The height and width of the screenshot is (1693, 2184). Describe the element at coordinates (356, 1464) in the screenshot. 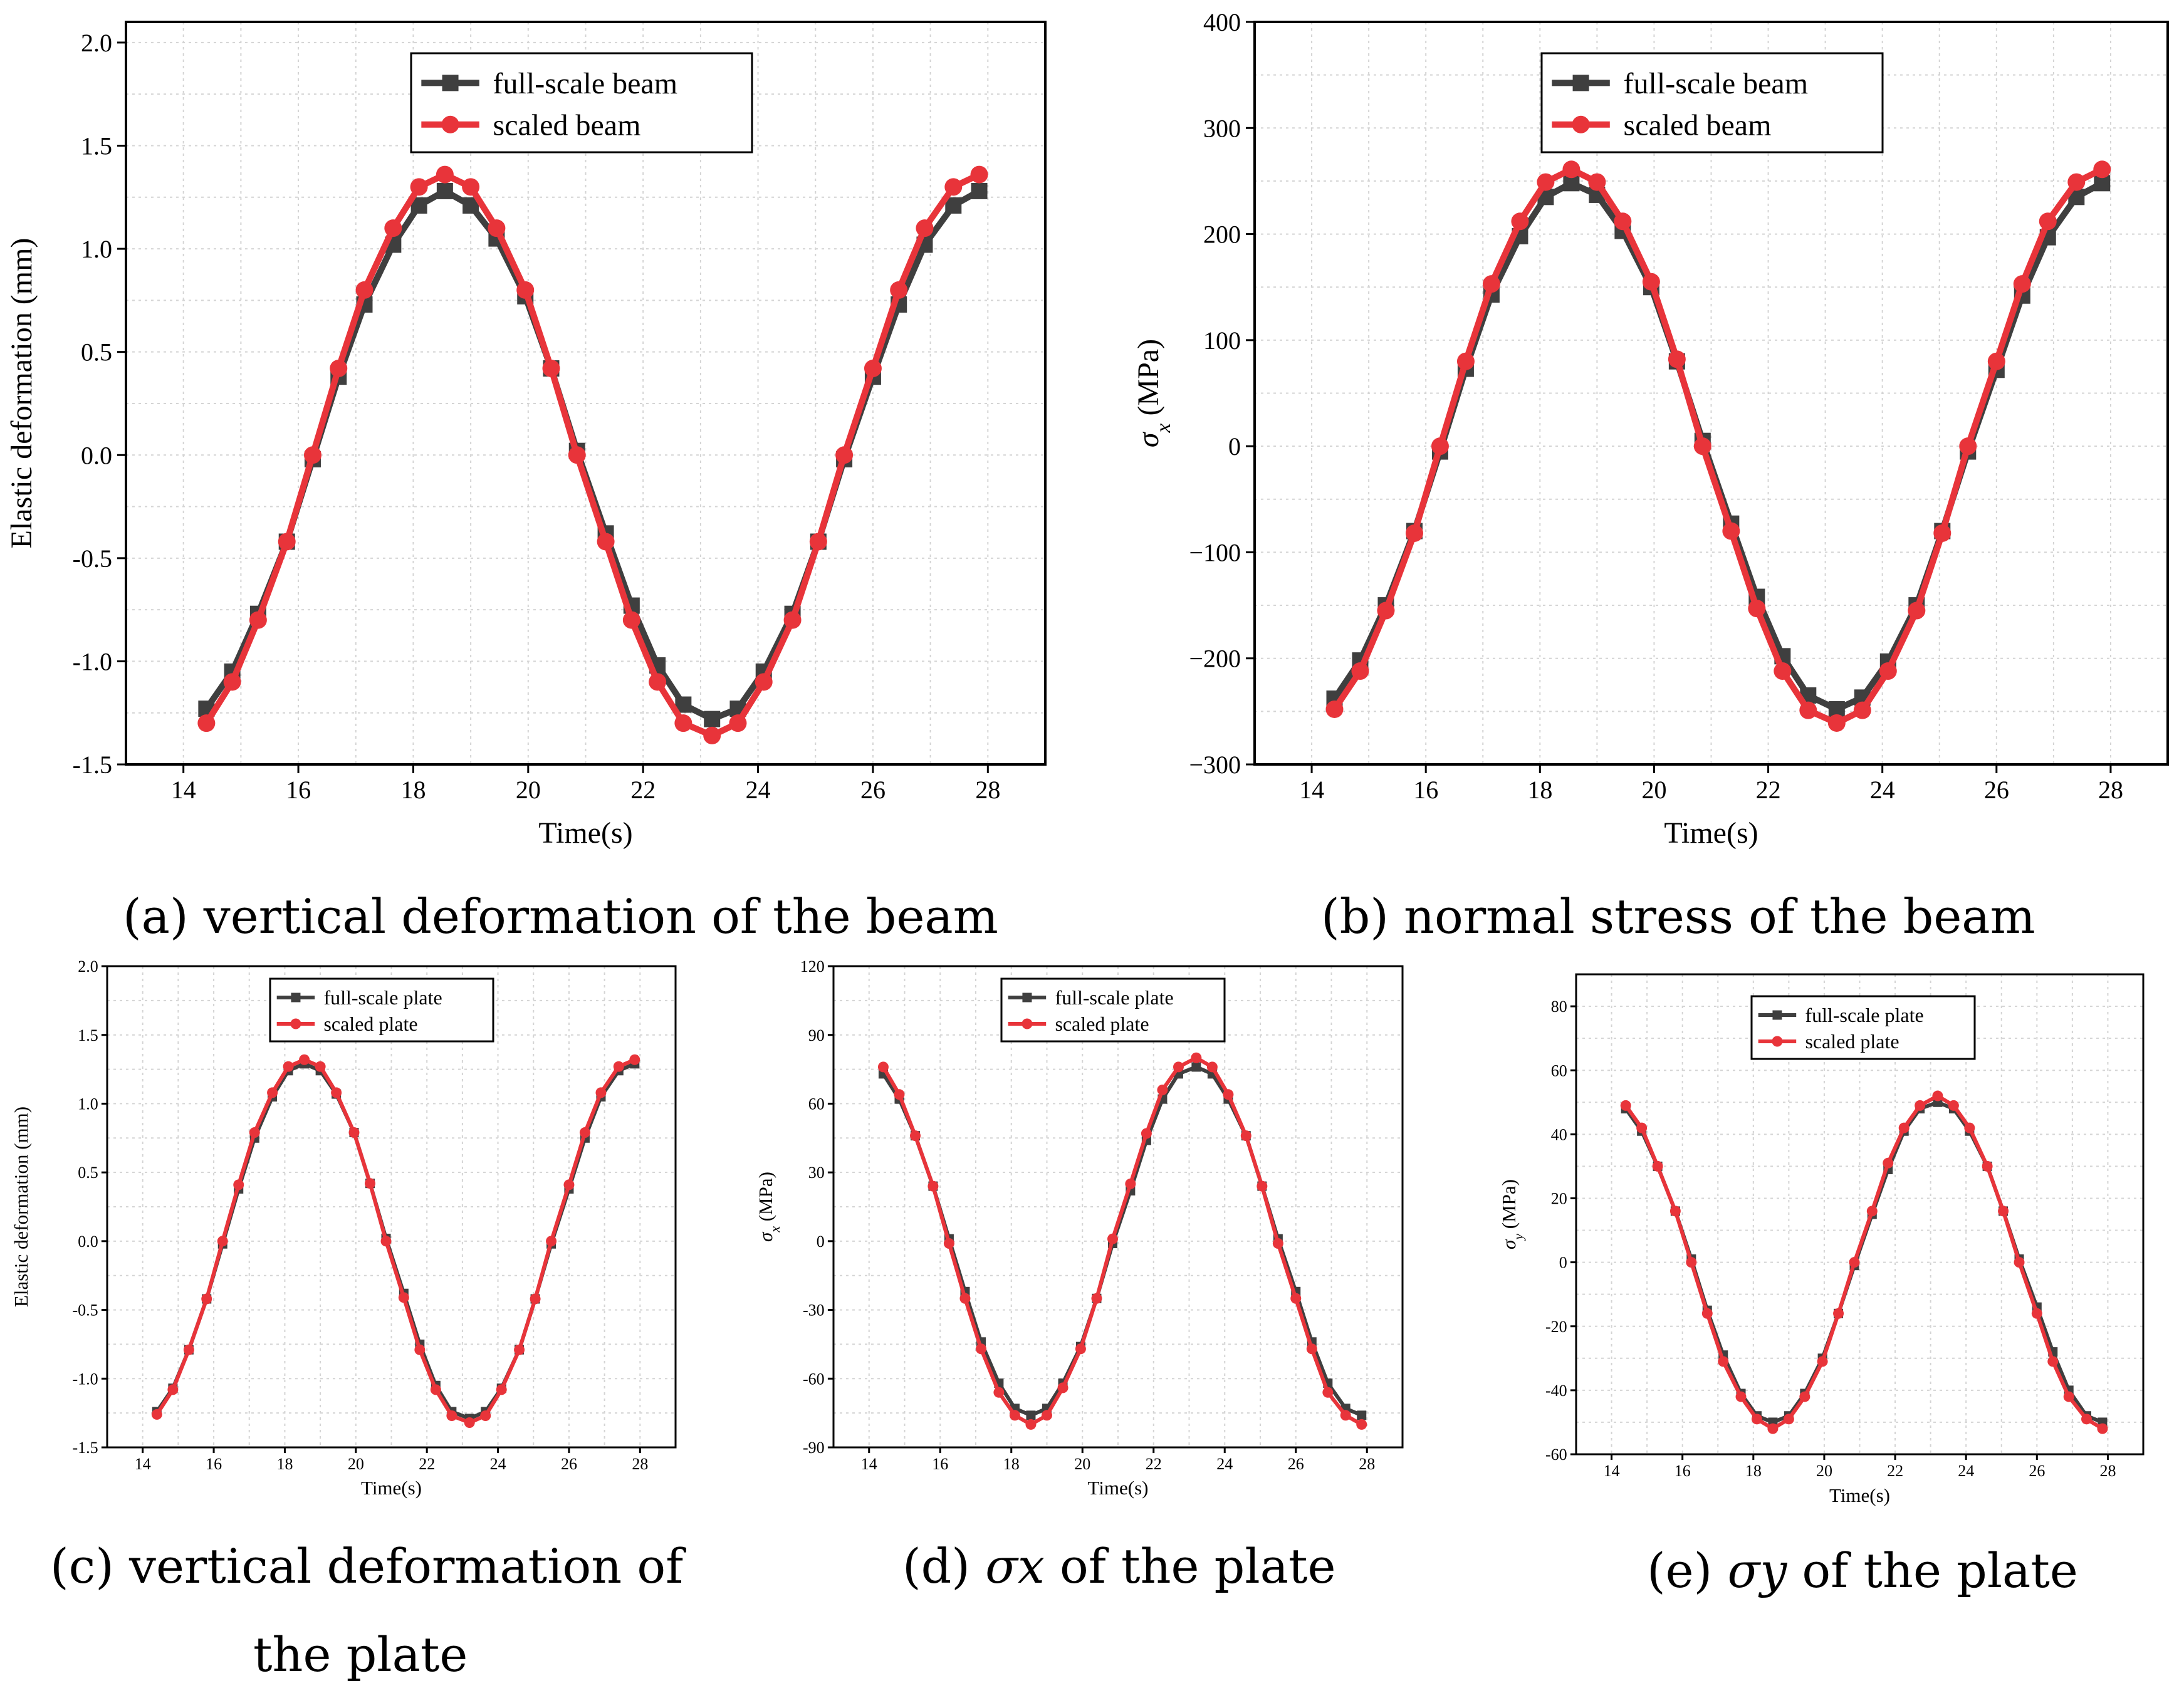

I see `x-tick-label: 20` at that location.